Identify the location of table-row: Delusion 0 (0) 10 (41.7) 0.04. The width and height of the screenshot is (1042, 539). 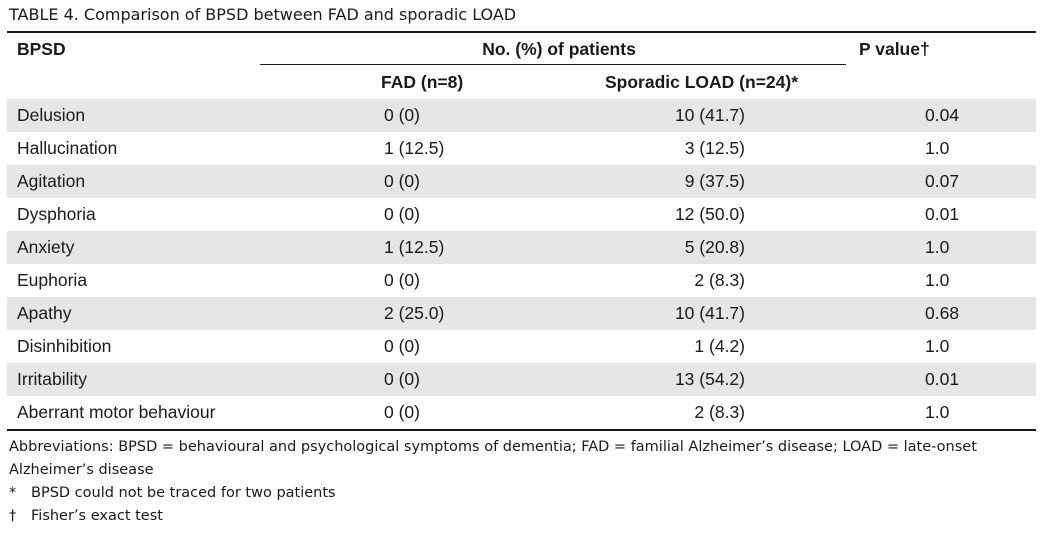
(522, 115).